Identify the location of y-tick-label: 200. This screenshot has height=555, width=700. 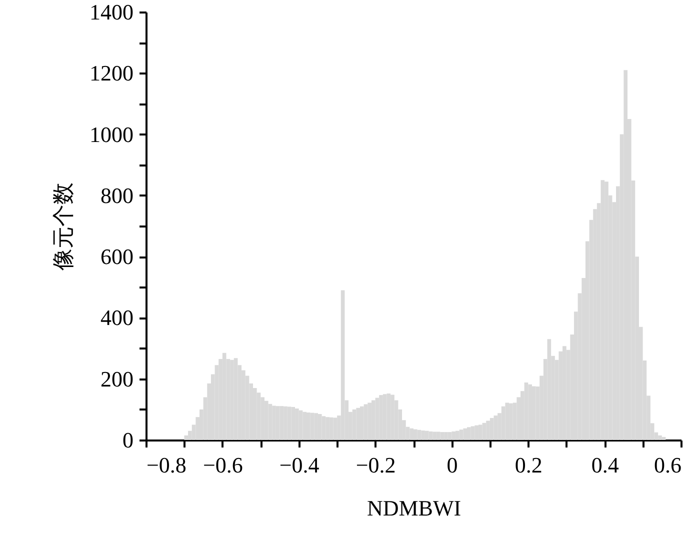
(117, 379).